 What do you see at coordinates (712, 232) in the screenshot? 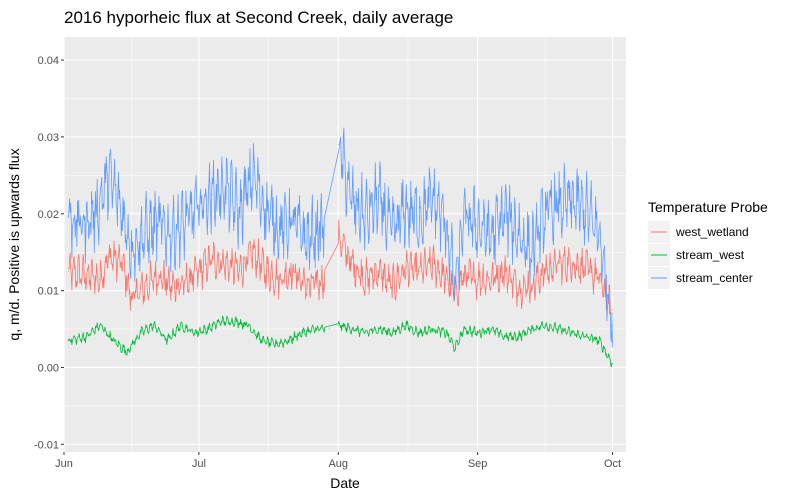
I see `legend-label-west_wetland: west_wetland` at bounding box center [712, 232].